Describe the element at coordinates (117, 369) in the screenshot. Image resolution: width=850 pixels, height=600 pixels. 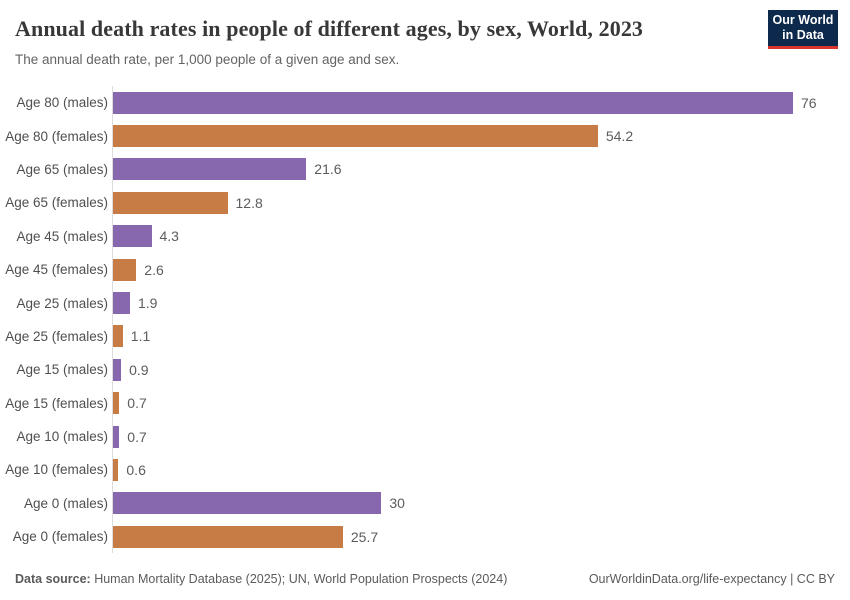
I see `bar-age-15-males` at that location.